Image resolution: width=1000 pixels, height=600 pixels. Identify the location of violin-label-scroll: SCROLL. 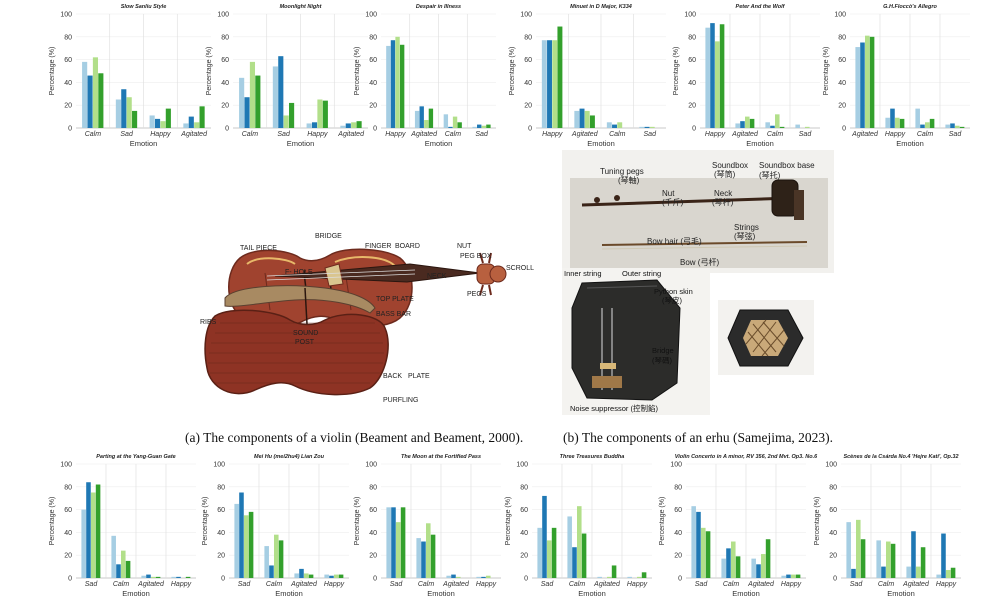
(520, 268).